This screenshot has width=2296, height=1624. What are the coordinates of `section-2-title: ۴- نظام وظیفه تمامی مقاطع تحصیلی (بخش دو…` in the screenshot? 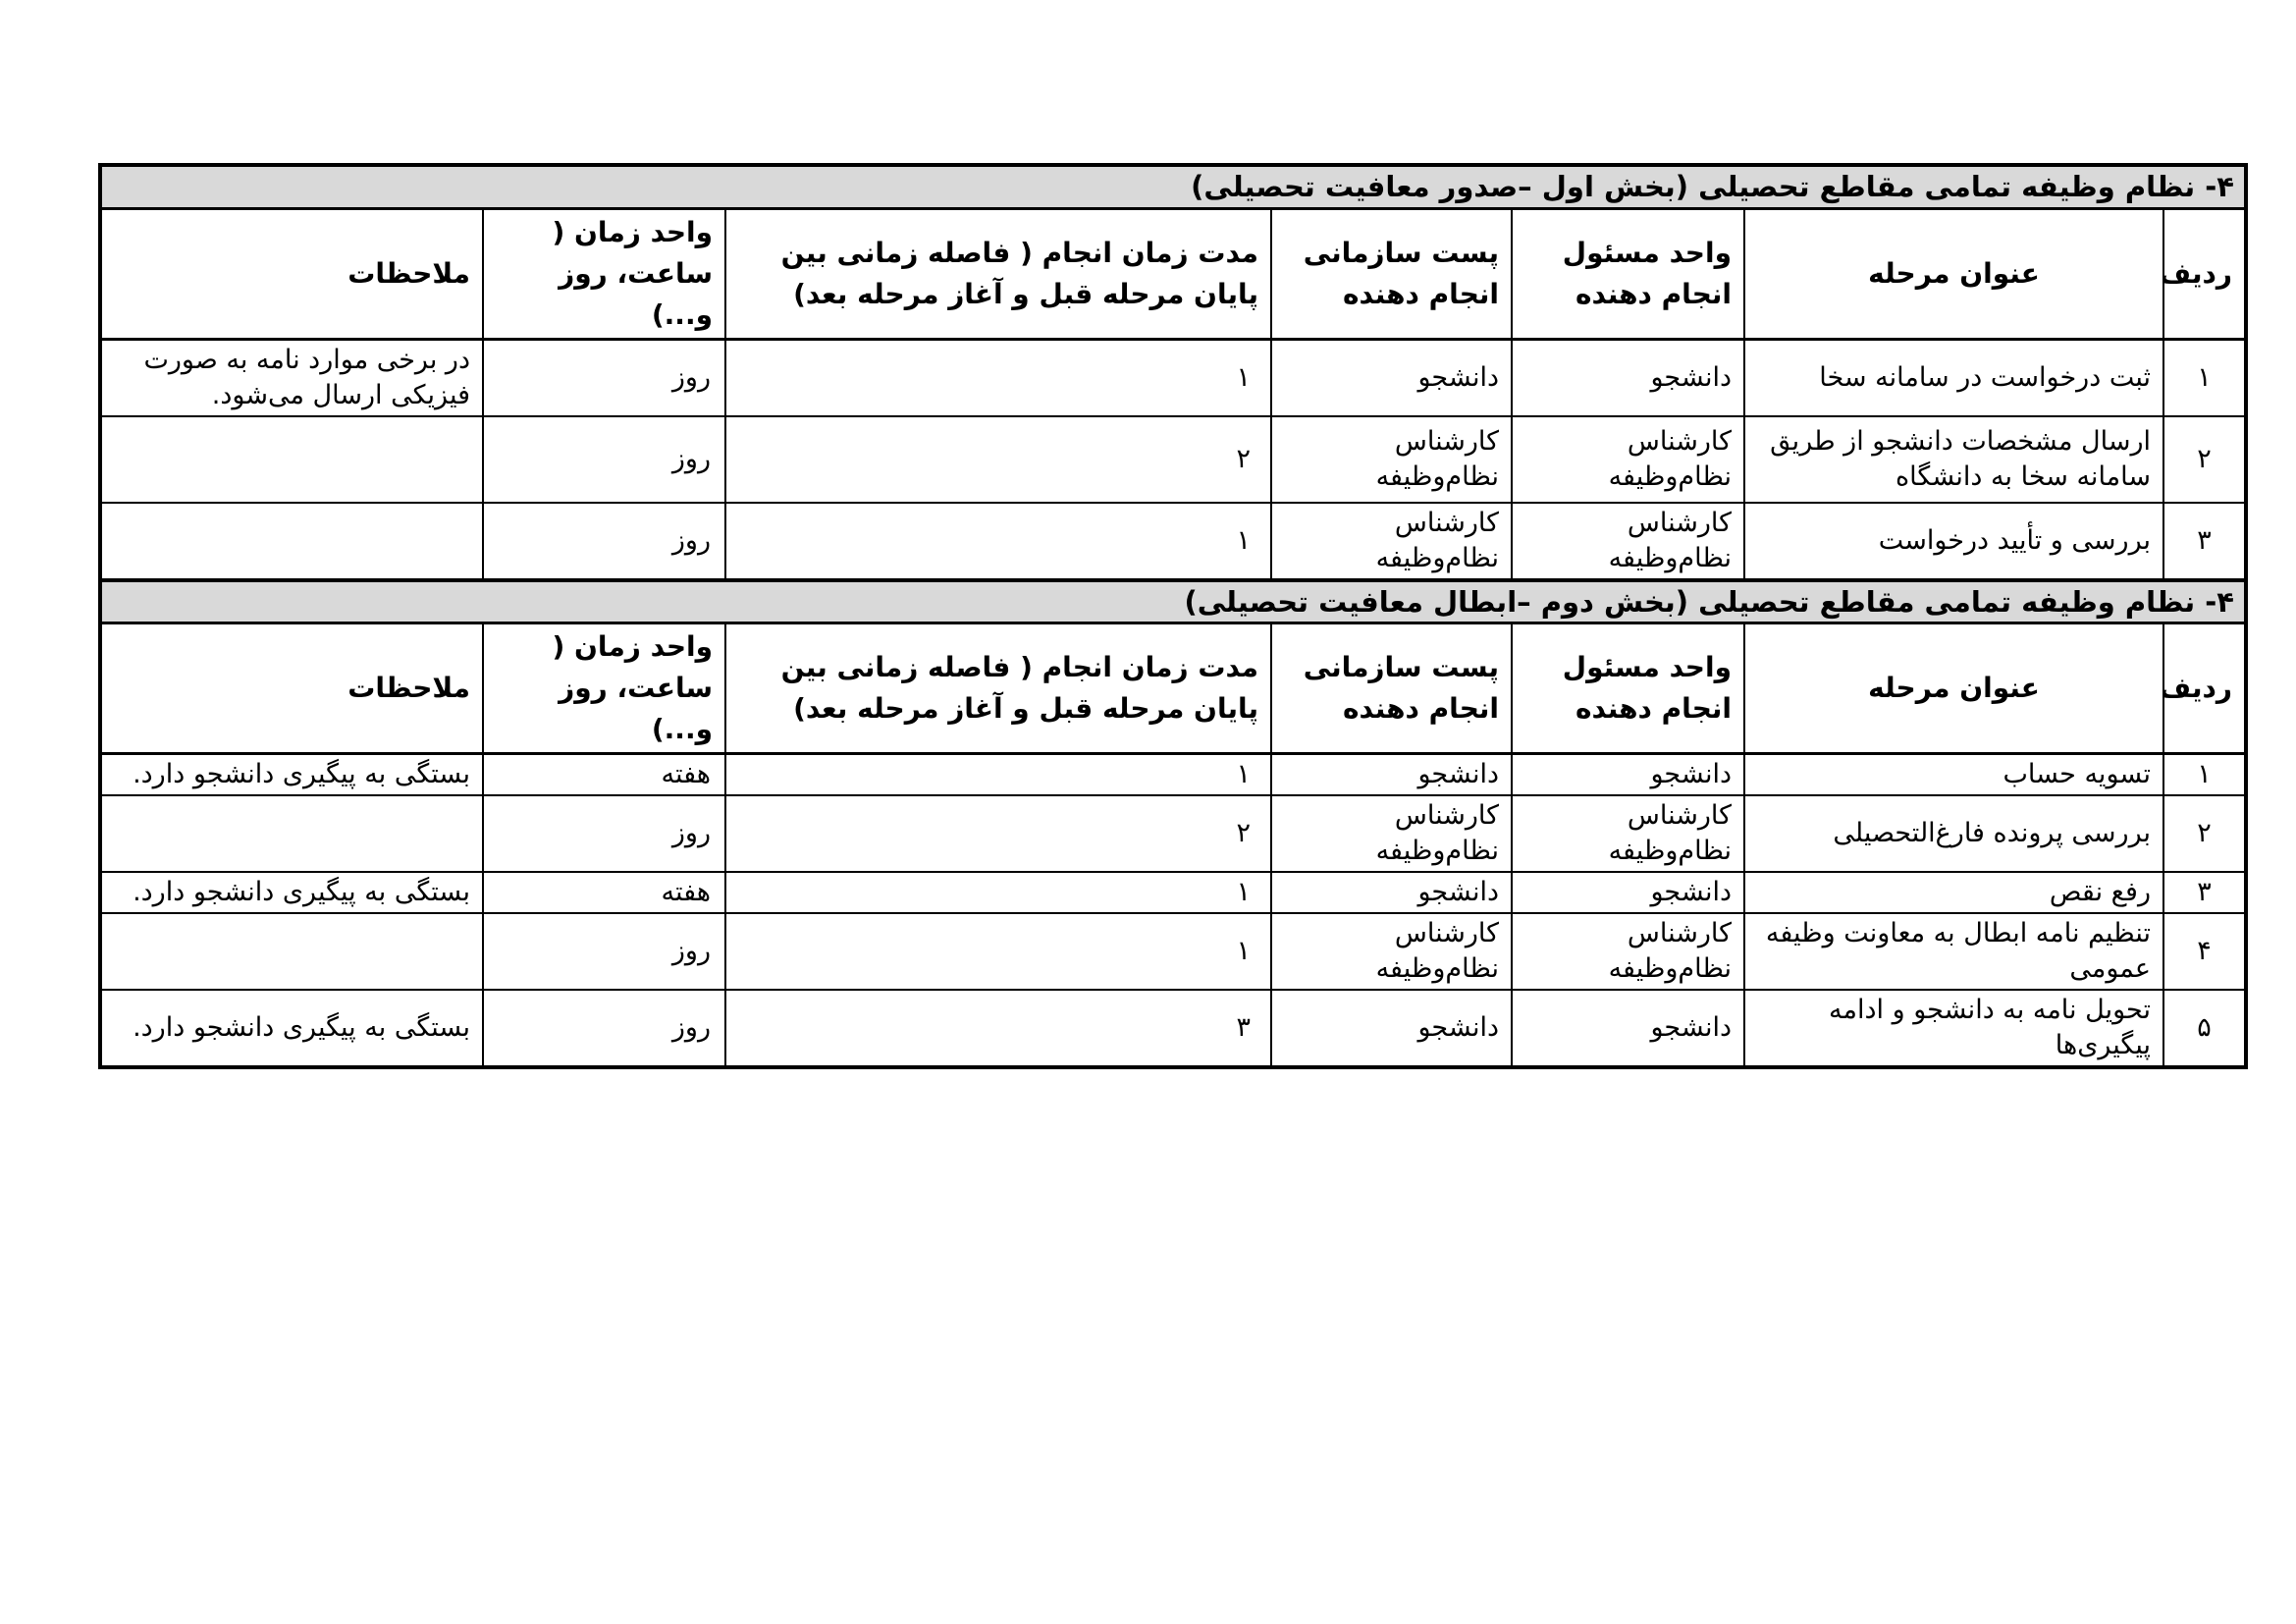 It's located at (1173, 600).